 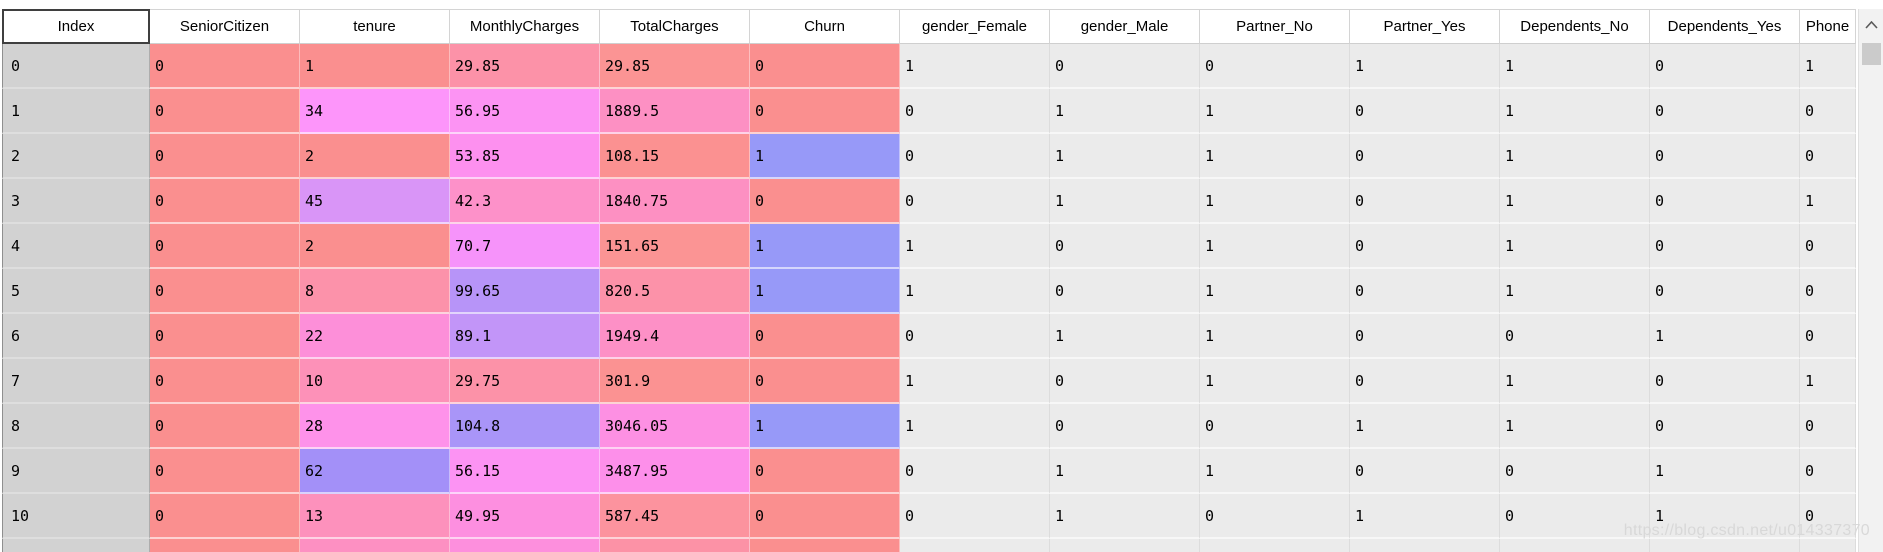 I want to click on table-cell: 1889.5, so click(x=675, y=111).